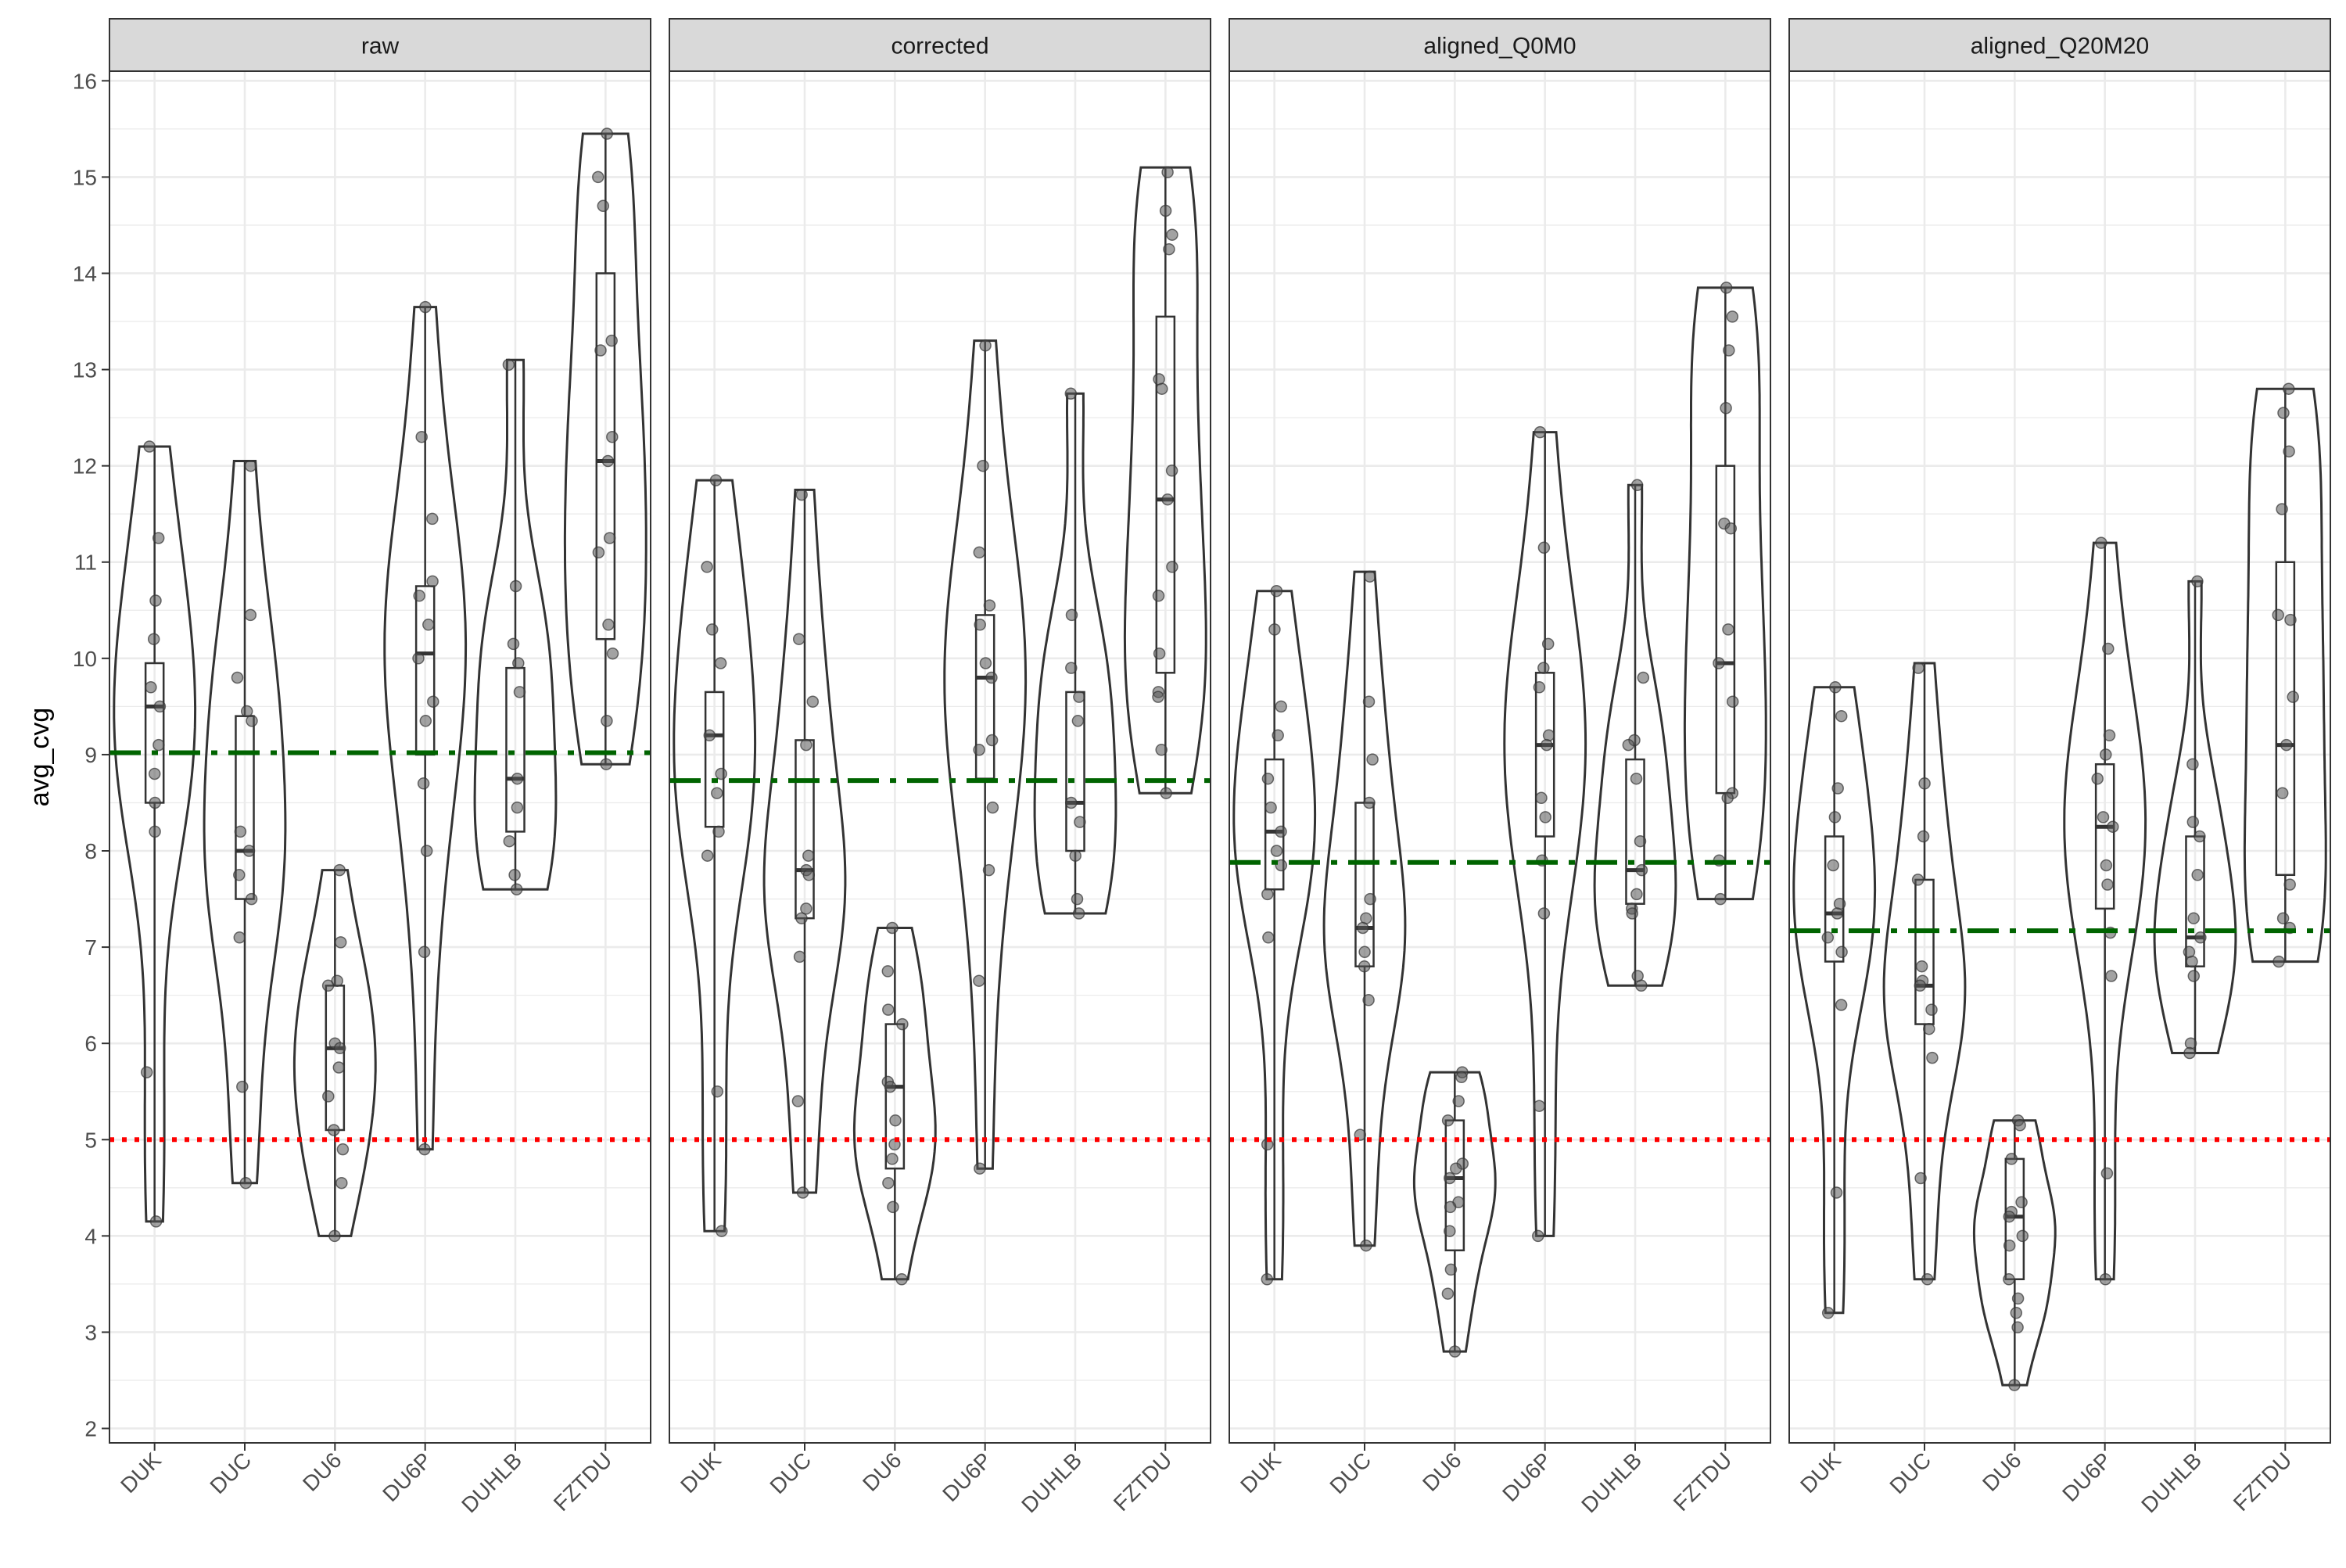 Image resolution: width=2346 pixels, height=1568 pixels. I want to click on y-axis-label: avg_cvg, so click(40, 757).